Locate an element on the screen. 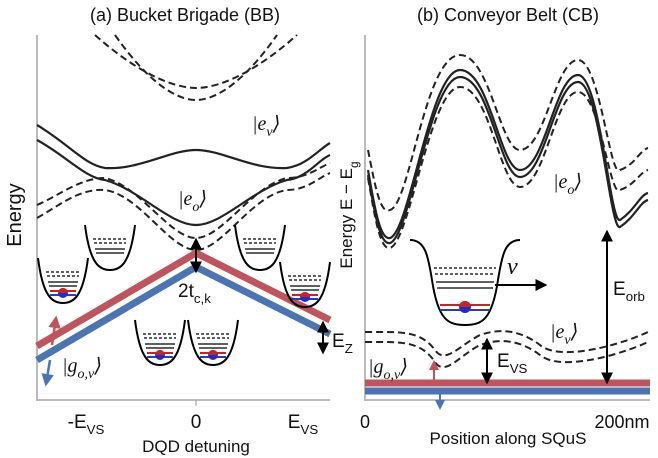 The height and width of the screenshot is (458, 658). x-tick-label: -EVS is located at coordinates (86, 424).